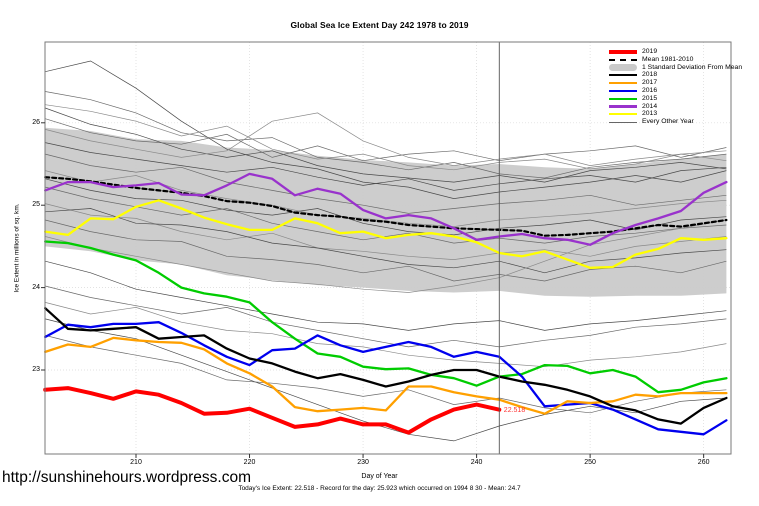 This screenshot has width=759, height=506. I want to click on y-axis-label: Ice Extent in millions of sq. km., so click(17, 248).